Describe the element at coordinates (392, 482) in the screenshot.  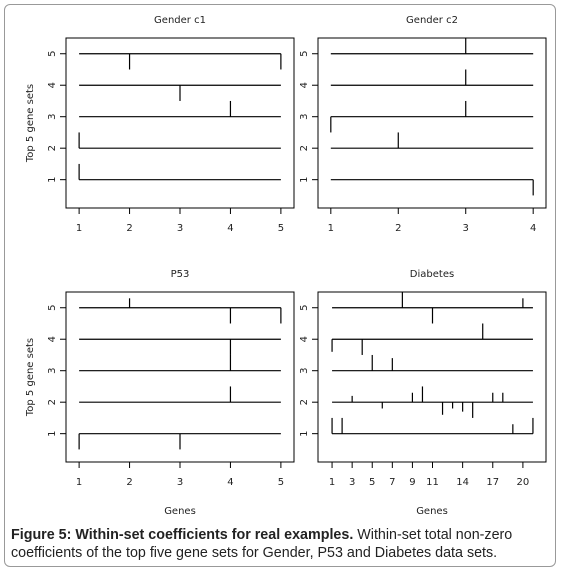
I see `x-tick-label: 7` at that location.